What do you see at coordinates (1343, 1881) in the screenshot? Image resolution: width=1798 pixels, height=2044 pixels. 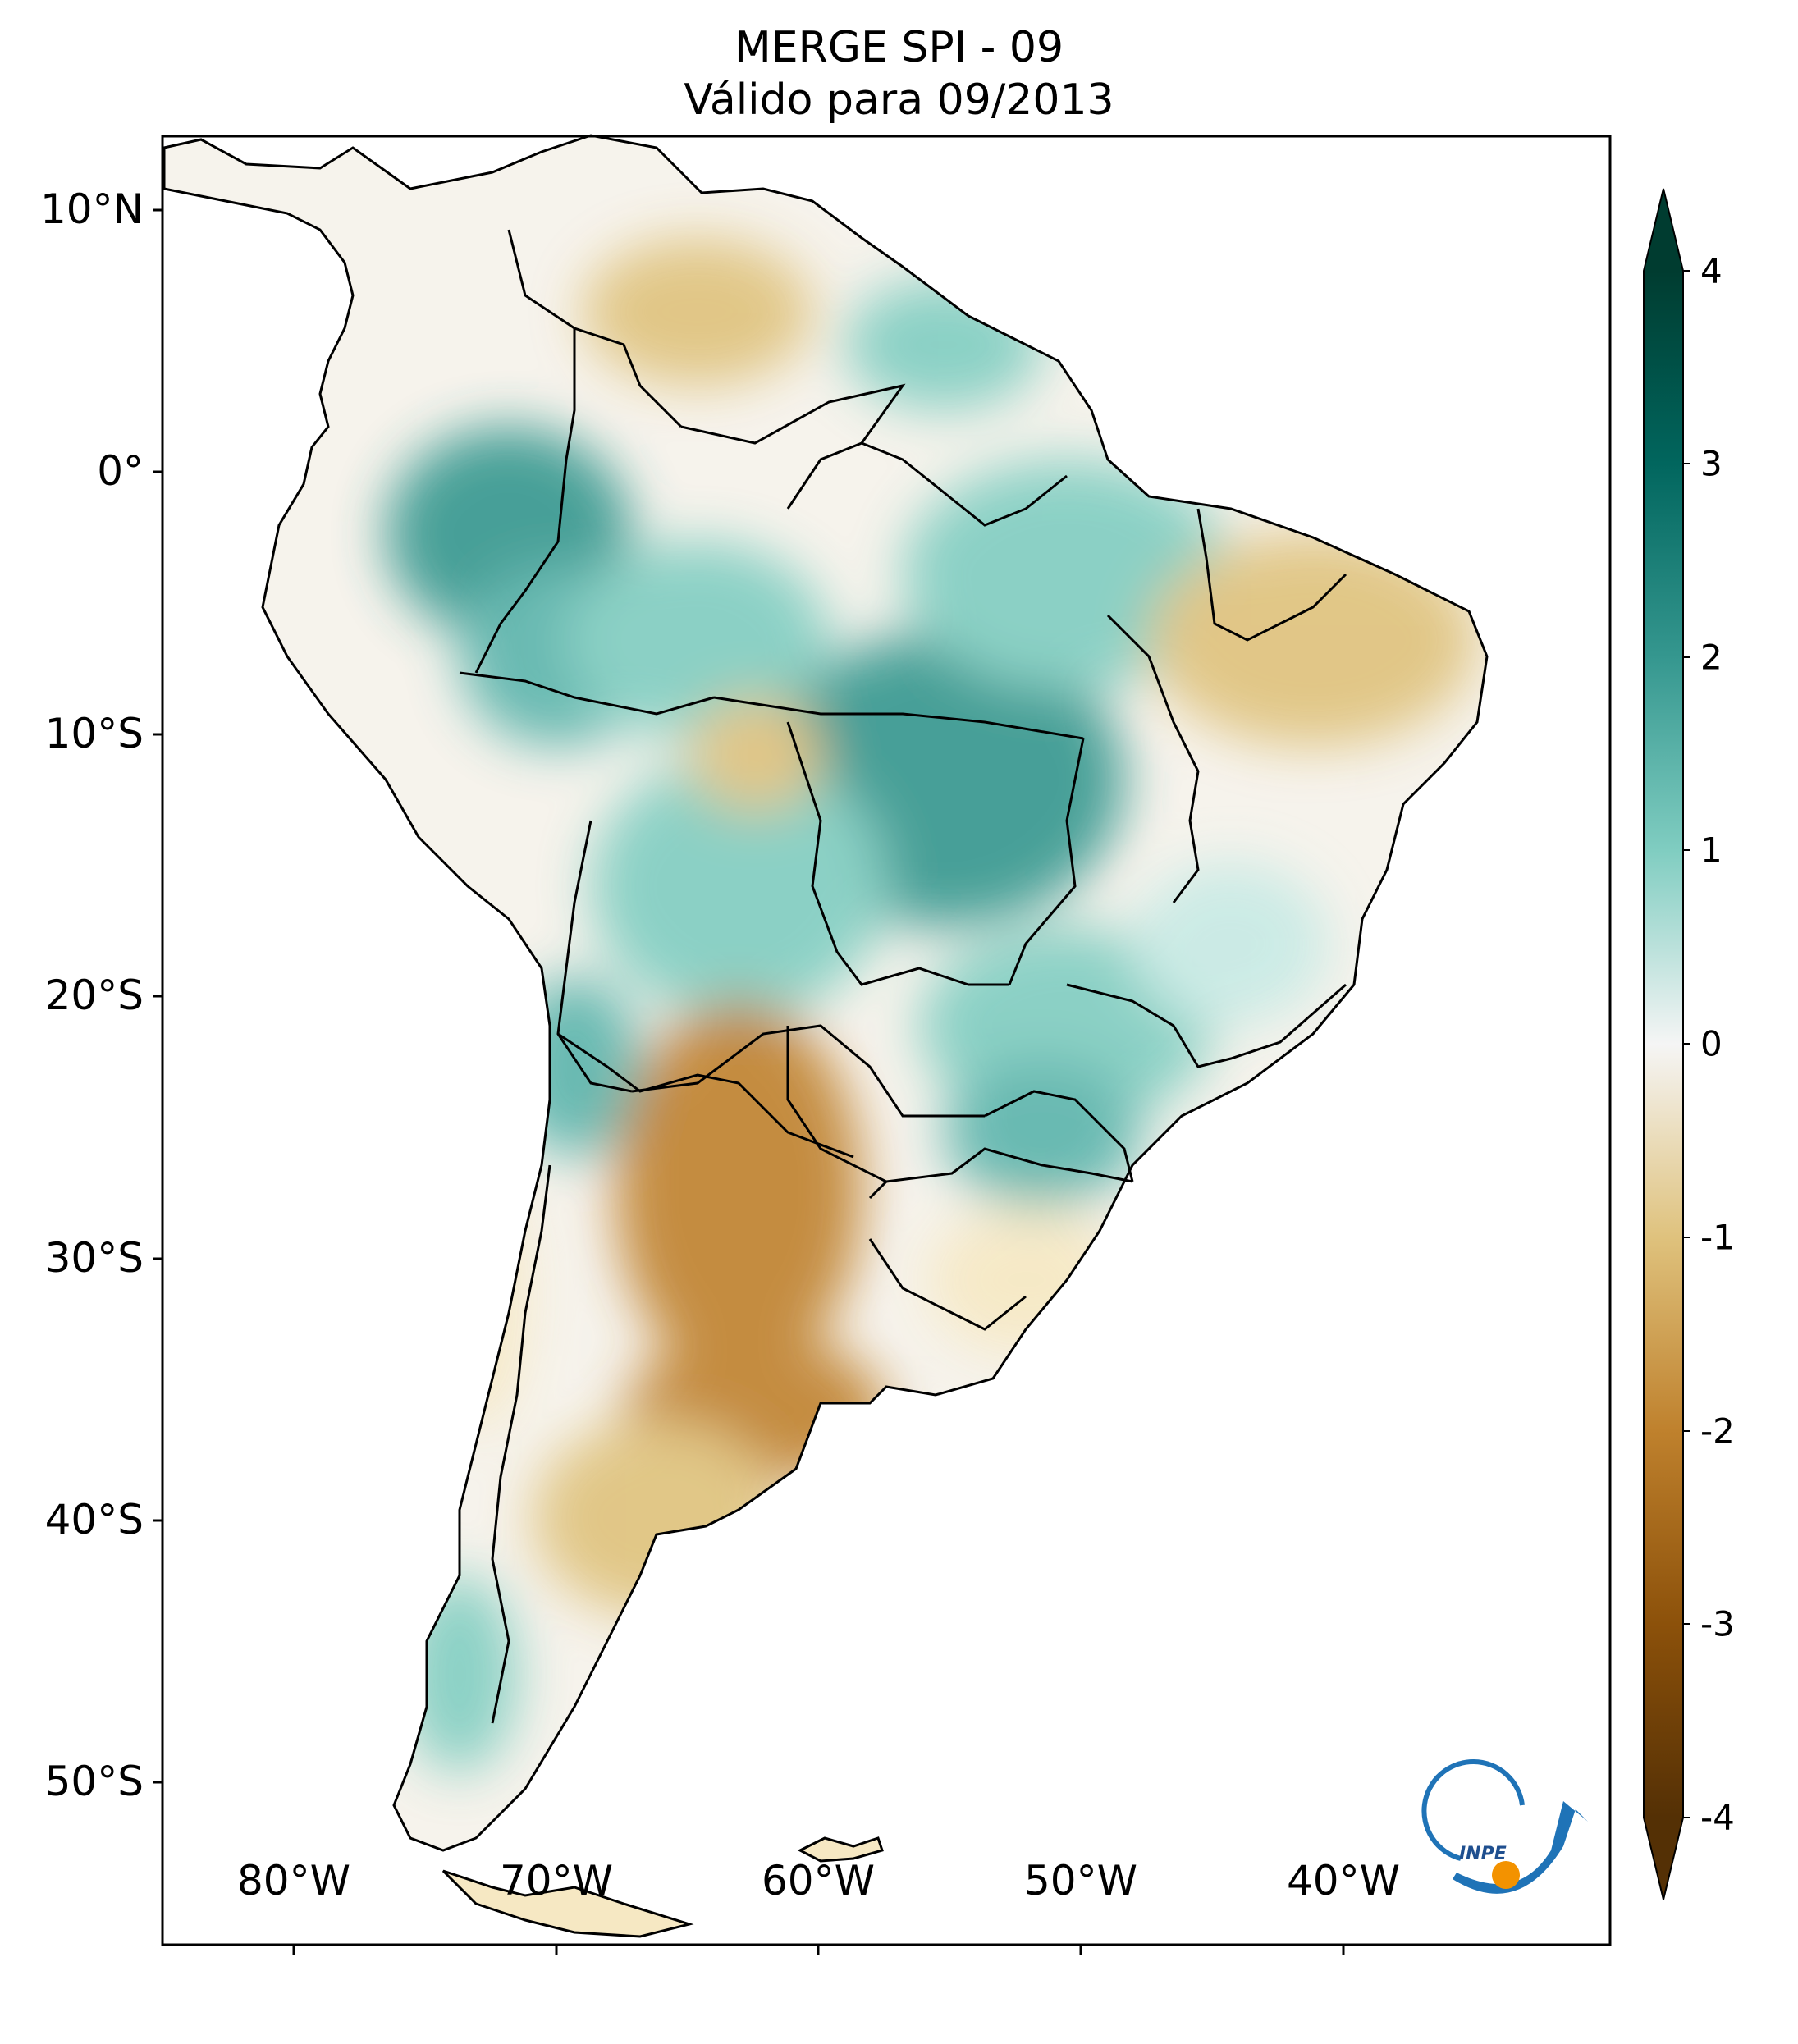 I see `lon-label-40w: 40°W` at bounding box center [1343, 1881].